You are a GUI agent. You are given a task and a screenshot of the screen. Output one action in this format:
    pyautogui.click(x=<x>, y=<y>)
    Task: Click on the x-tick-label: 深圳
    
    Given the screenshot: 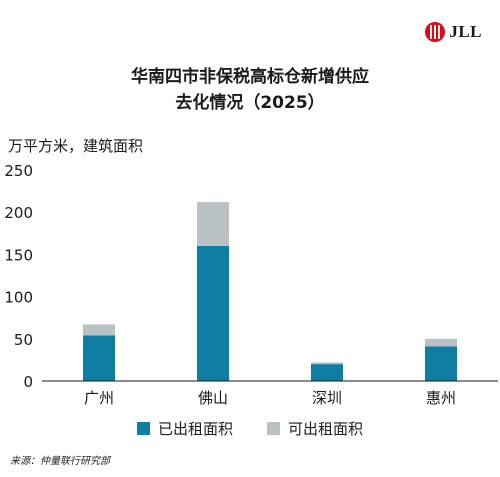 What is the action you would take?
    pyautogui.click(x=327, y=398)
    